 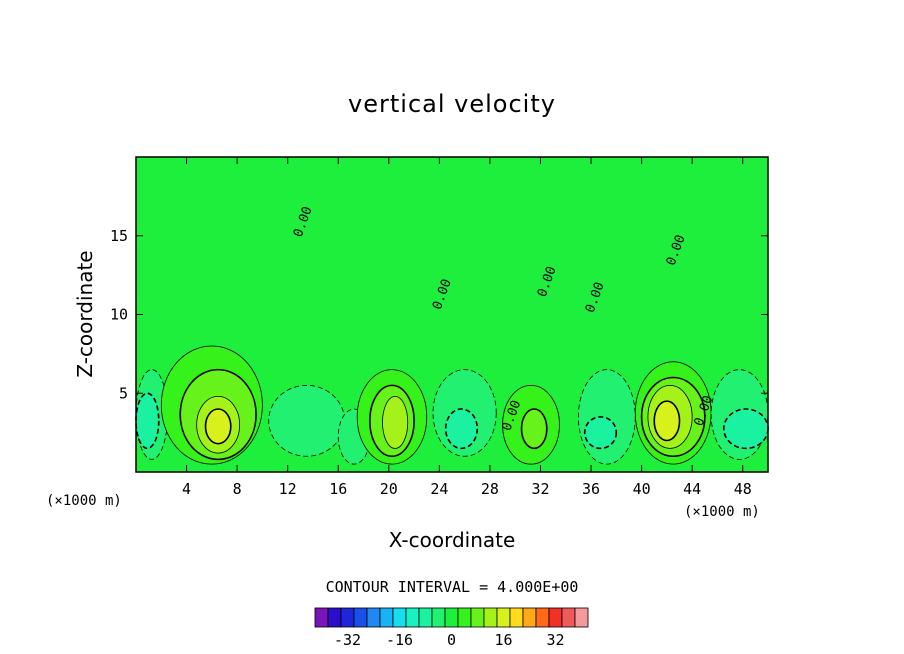 What do you see at coordinates (642, 489) in the screenshot?
I see `x-tick-label: 40` at bounding box center [642, 489].